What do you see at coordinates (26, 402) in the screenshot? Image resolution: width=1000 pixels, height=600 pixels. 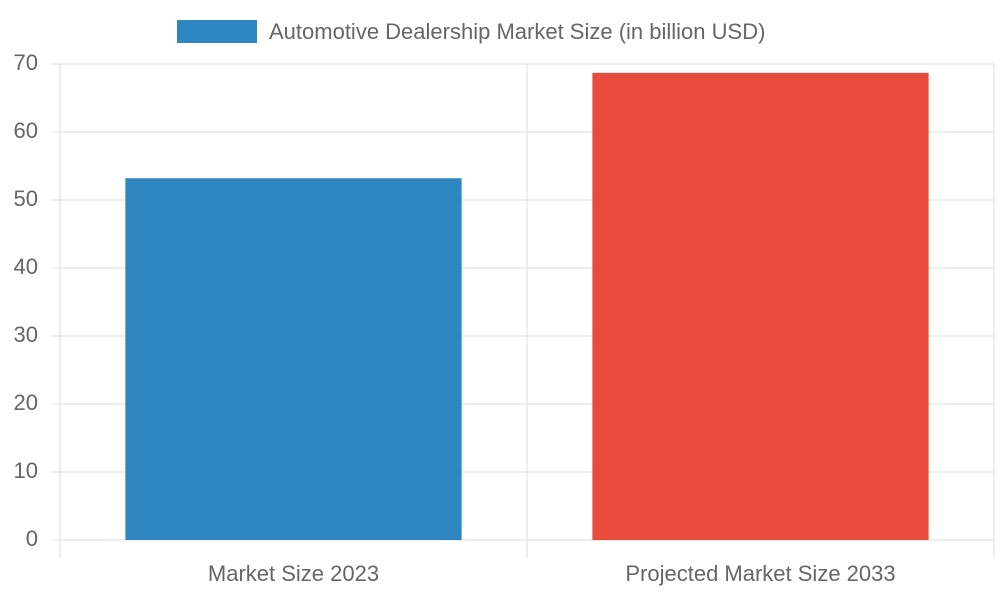 I see `y-tick-label: 20` at bounding box center [26, 402].